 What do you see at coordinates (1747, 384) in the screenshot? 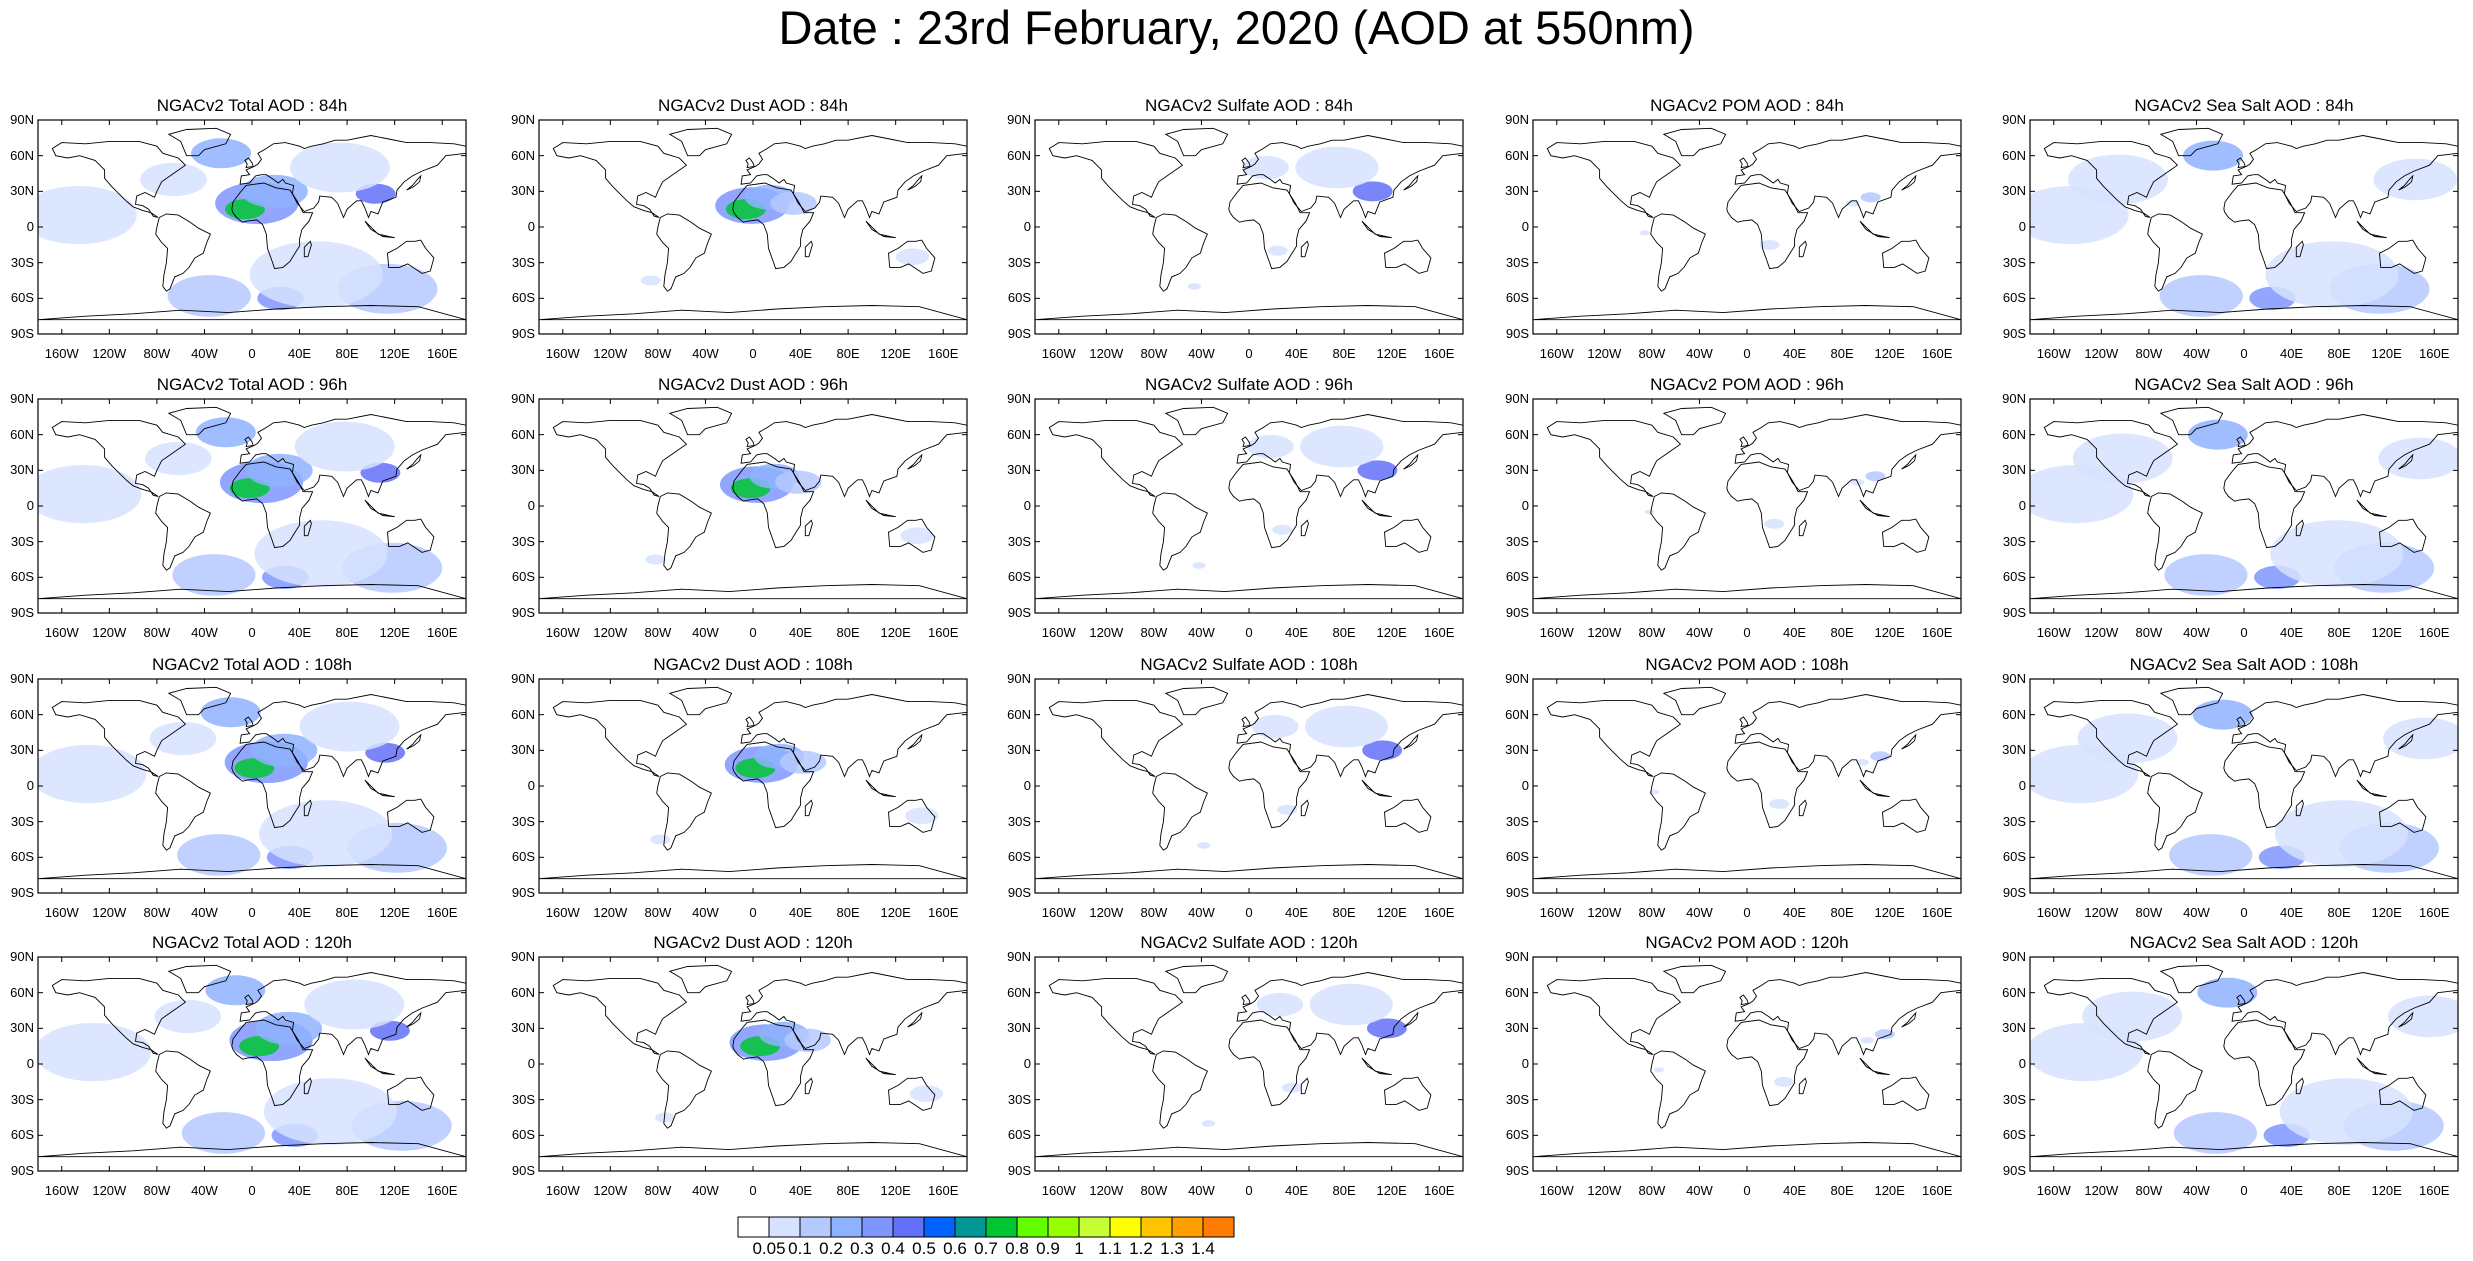
I see `panel-title: NGACv2 POM AOD : 96h` at bounding box center [1747, 384].